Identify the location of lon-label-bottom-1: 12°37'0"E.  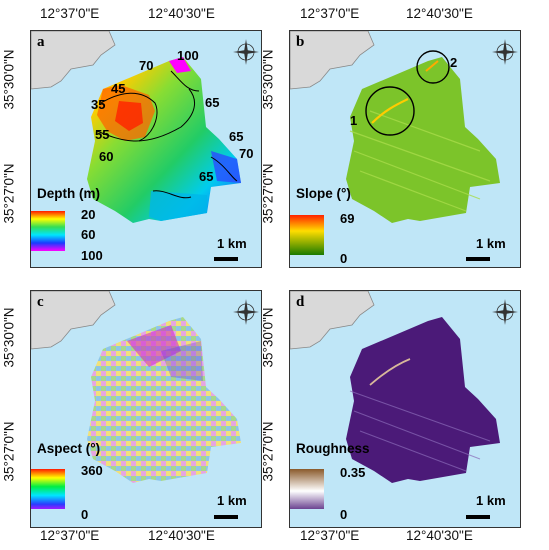
(70, 535).